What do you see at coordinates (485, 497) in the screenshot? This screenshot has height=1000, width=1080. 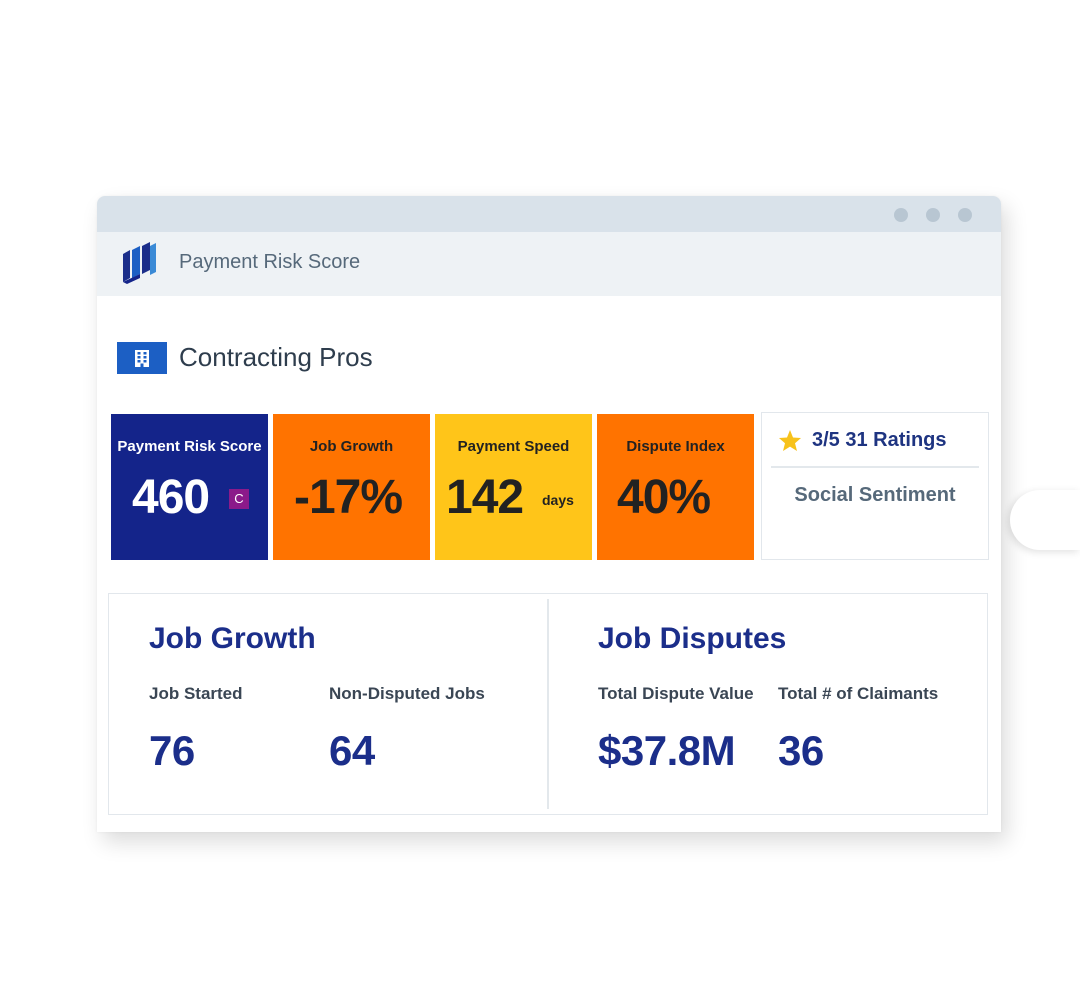 I see `payment-speed-value: 142` at bounding box center [485, 497].